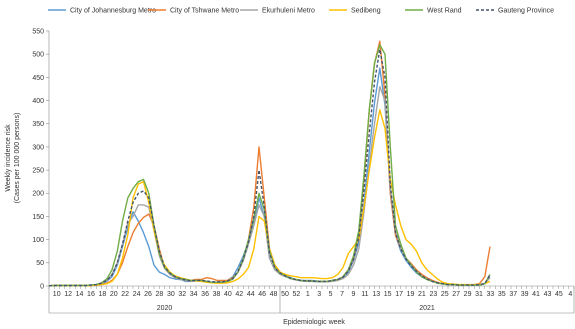  Describe the element at coordinates (40, 263) in the screenshot. I see `y-tick-label: 50` at that location.